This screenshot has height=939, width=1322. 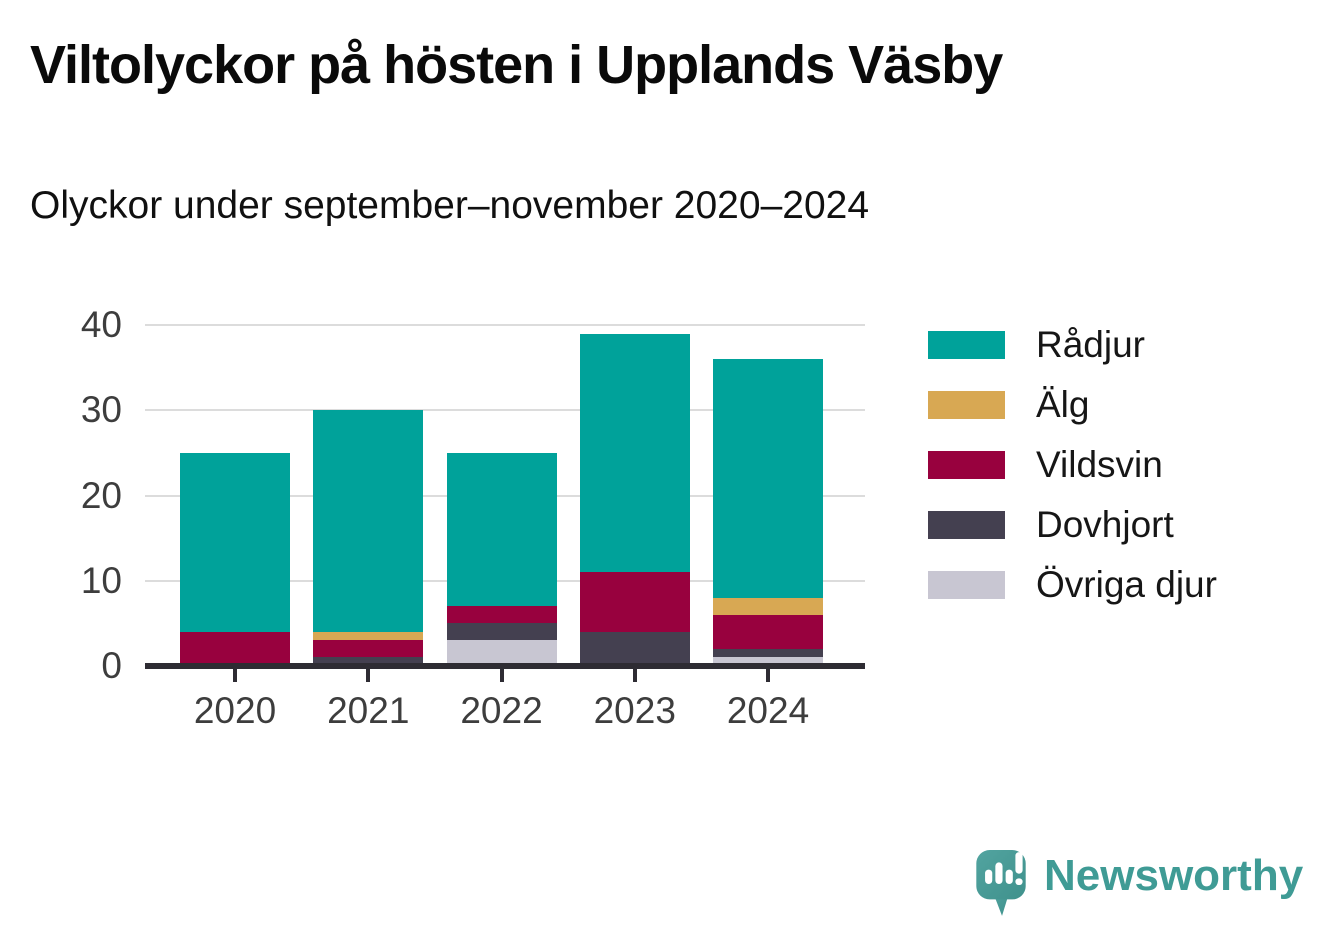 What do you see at coordinates (1105, 524) in the screenshot?
I see `legend-label-Dovhjort: Dovhjort` at bounding box center [1105, 524].